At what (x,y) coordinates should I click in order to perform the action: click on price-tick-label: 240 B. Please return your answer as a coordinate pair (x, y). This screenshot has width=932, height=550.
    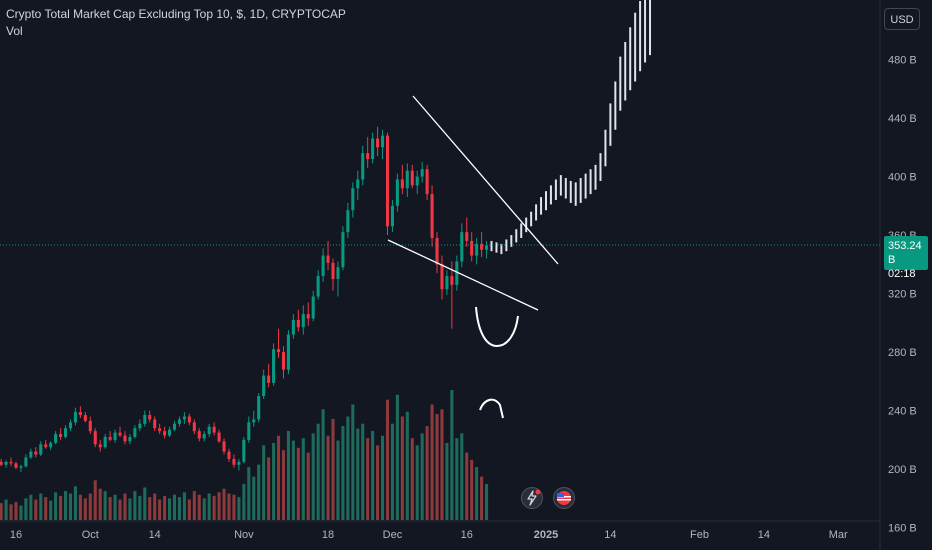
    Looking at the image, I should click on (902, 412).